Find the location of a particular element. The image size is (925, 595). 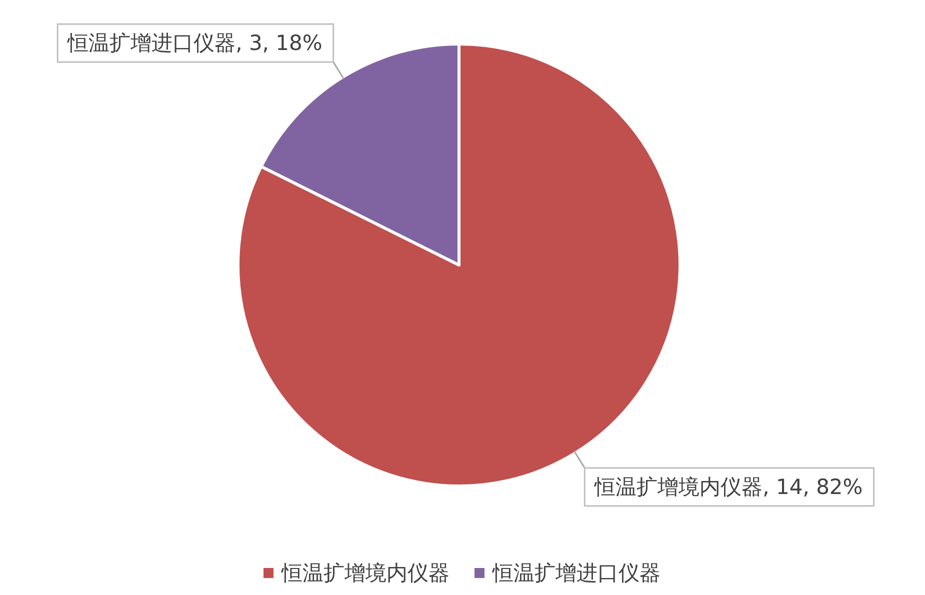

legend-label: 恒温扩增进口仪器 is located at coordinates (576, 573).